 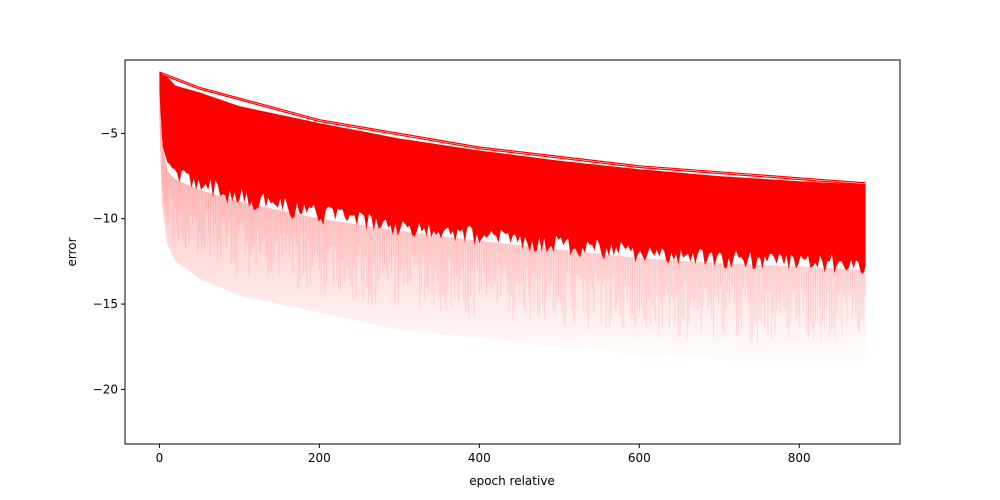 What do you see at coordinates (479, 458) in the screenshot?
I see `x-tick-label: 400` at bounding box center [479, 458].